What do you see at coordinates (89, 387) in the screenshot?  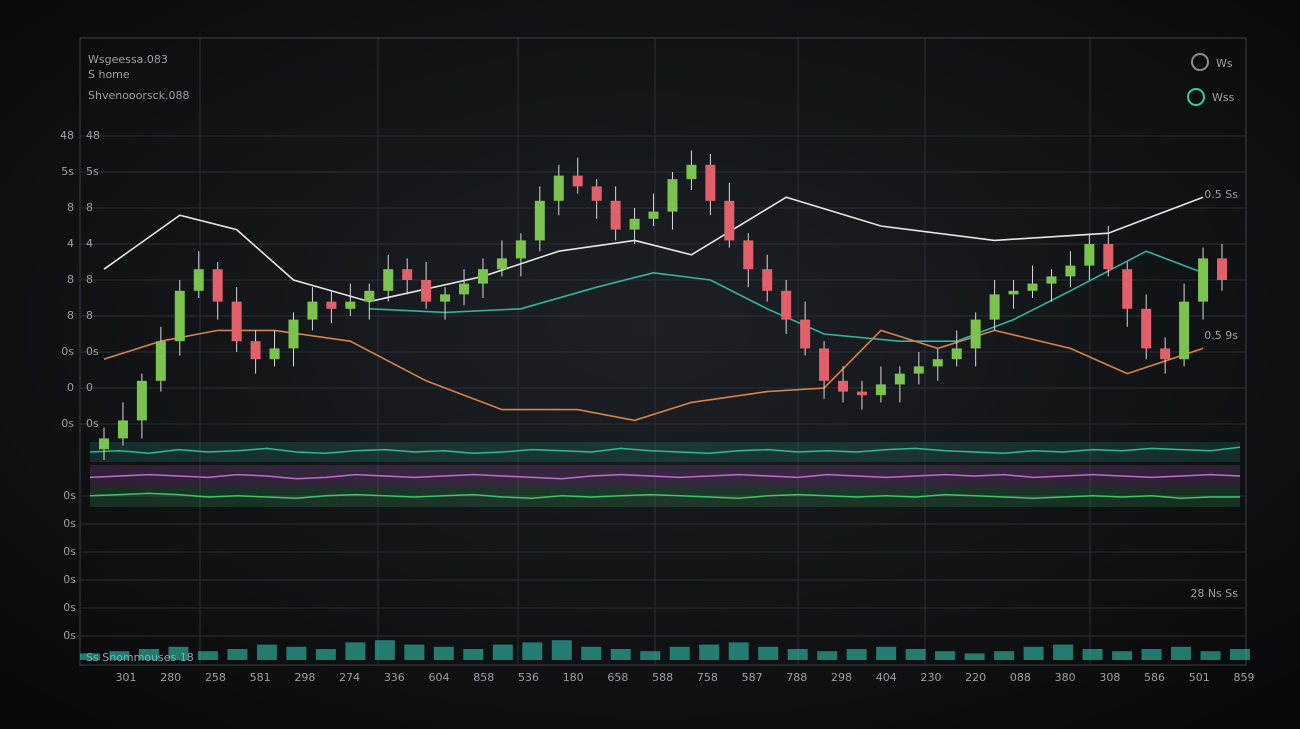 I see `y-tick-label-inner: 0` at bounding box center [89, 387].